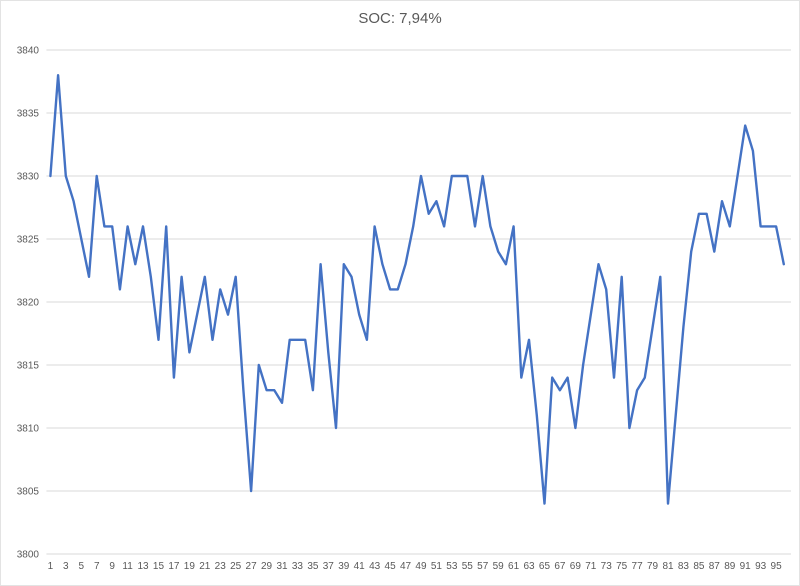 This screenshot has height=586, width=800. I want to click on chart-title: SOC: 7,94%, so click(400, 18).